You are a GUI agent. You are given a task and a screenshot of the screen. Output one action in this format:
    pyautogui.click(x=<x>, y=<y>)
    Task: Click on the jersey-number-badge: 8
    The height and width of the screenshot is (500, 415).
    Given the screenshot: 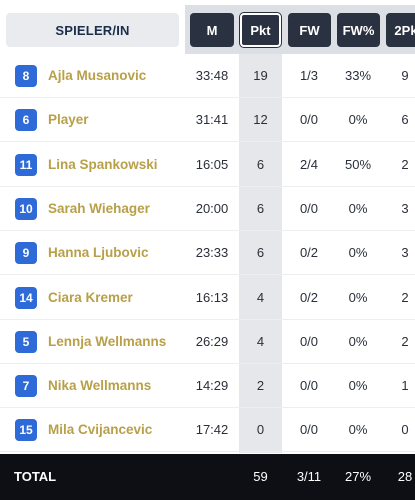 What is the action you would take?
    pyautogui.click(x=26, y=76)
    